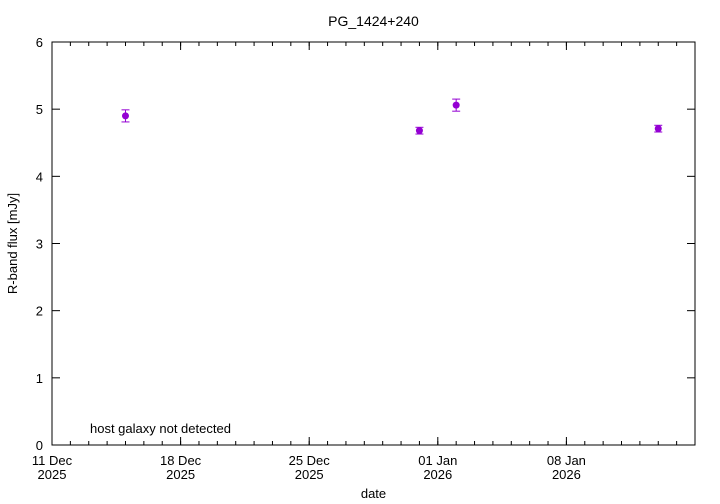  Describe the element at coordinates (437, 460) in the screenshot. I see `x-tick-label-date: 01 Jan` at that location.